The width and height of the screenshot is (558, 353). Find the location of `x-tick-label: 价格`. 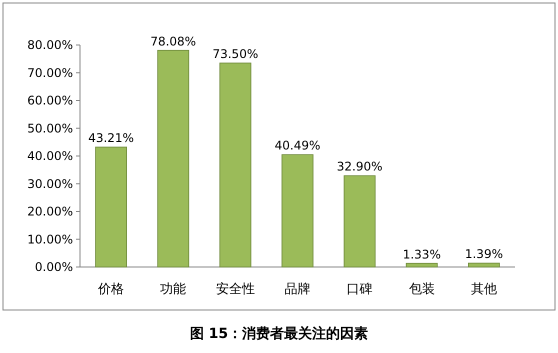

x-tick-label: 价格 is located at coordinates (110, 289).